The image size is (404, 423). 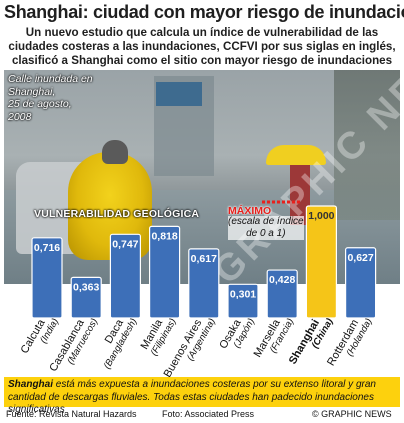 I want to click on data-label: 0,818, so click(x=164, y=236).